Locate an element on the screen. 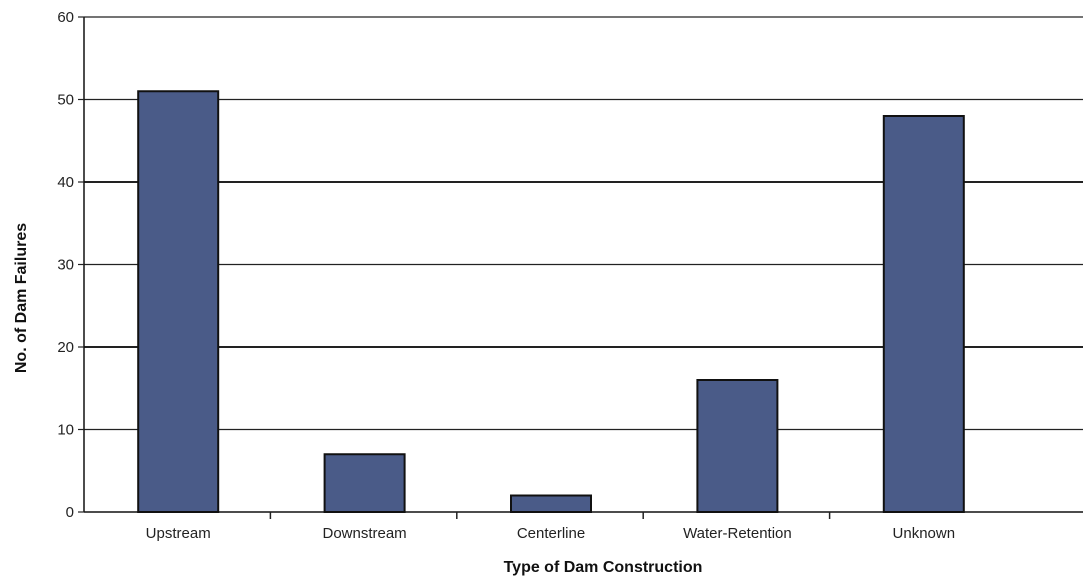  y-tick-label: 60 is located at coordinates (65, 17).